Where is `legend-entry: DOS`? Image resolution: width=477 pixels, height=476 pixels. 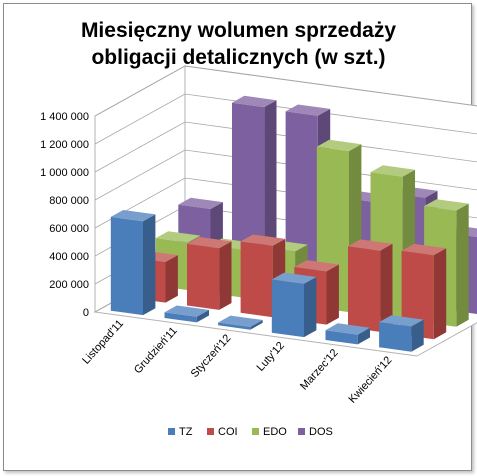
legend-entry: DOS is located at coordinates (315, 432).